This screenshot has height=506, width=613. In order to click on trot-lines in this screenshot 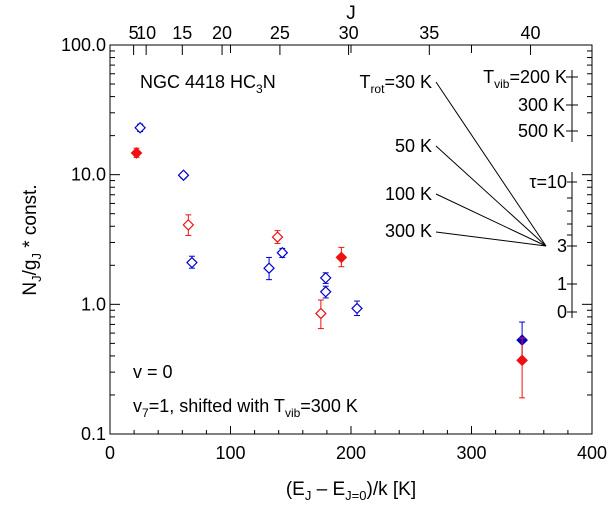, I will do `click(491, 164)`.